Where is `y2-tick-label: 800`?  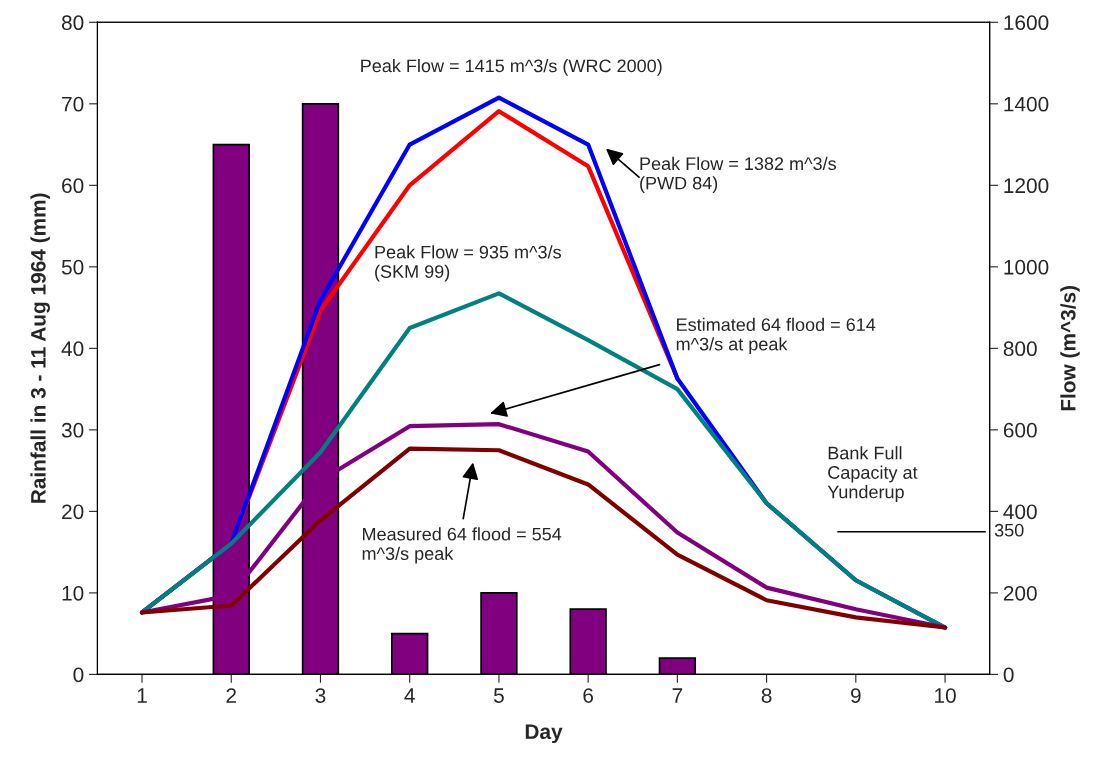
y2-tick-label: 800 is located at coordinates (1020, 349).